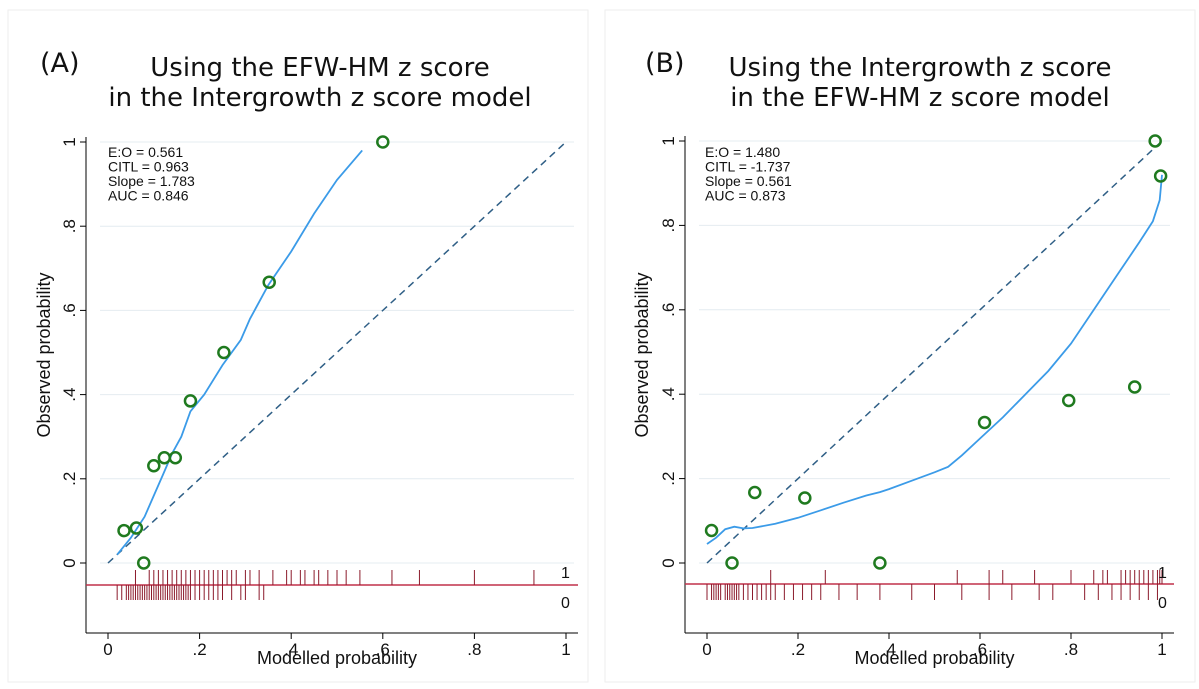  What do you see at coordinates (920, 98) in the screenshot?
I see `chart-title-line: in the EFW-HM z score model` at bounding box center [920, 98].